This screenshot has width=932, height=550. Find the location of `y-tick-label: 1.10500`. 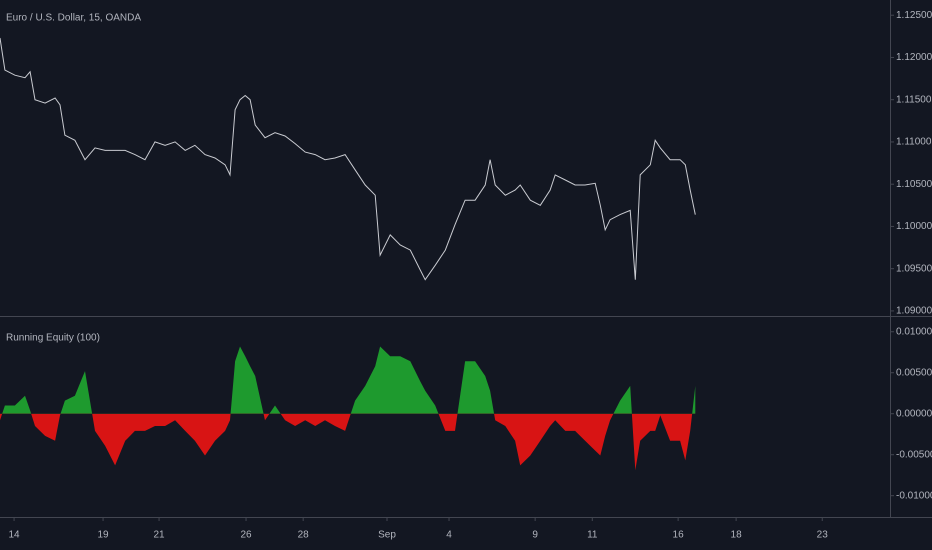

y-tick-label: 1.10500 is located at coordinates (914, 184).